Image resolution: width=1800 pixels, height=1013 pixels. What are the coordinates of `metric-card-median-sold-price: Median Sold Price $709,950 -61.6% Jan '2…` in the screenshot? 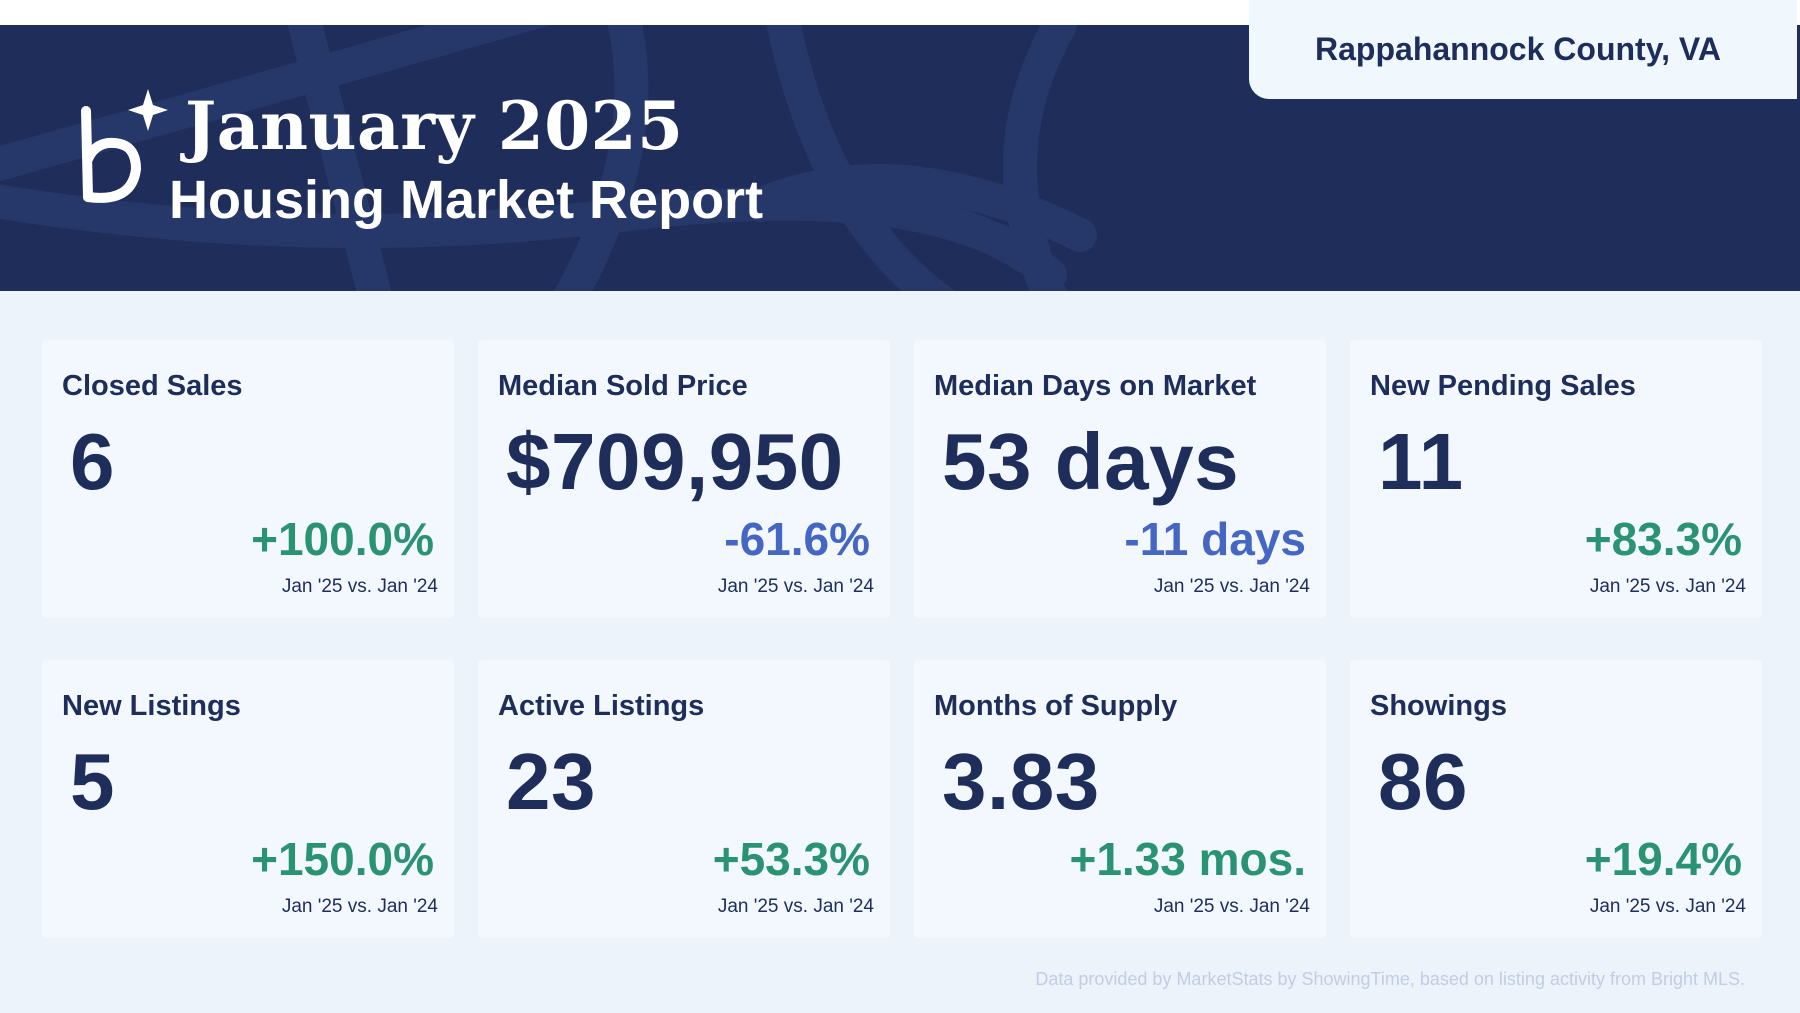 It's located at (684, 479).